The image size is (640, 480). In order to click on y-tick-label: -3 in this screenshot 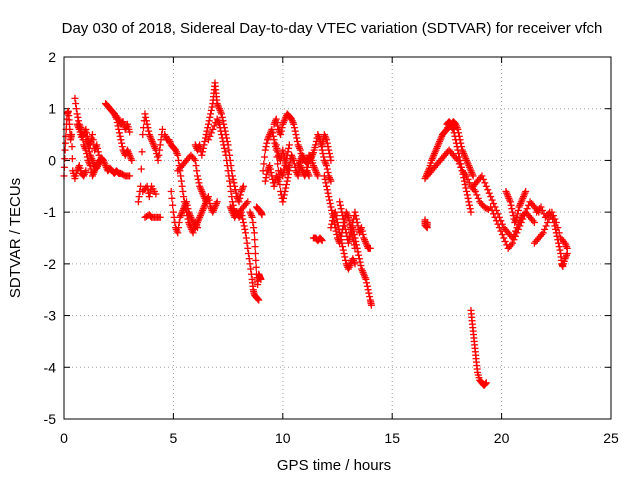, I will do `click(50, 316)`.